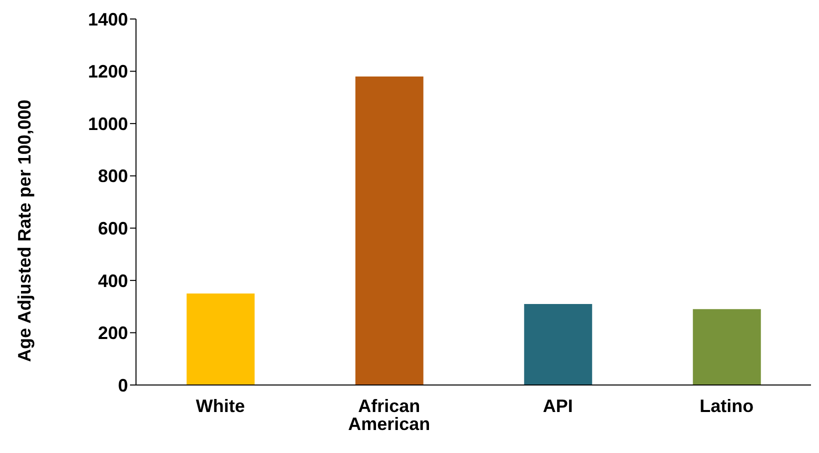  Describe the element at coordinates (727, 406) in the screenshot. I see `x-tick-label: Latino` at that location.